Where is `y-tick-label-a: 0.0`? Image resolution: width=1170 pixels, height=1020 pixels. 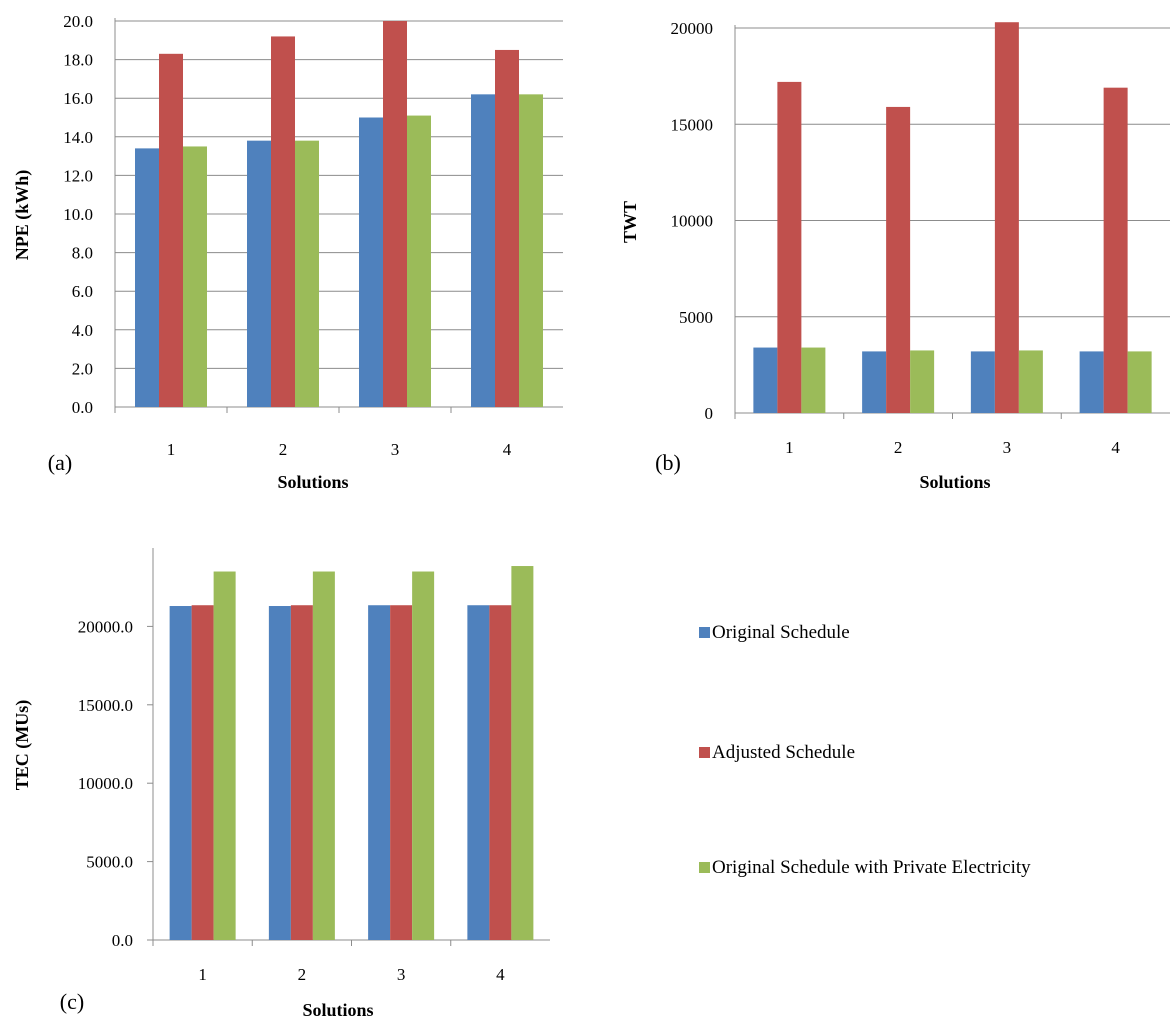
y-tick-label-a: 0.0 is located at coordinates (82, 407).